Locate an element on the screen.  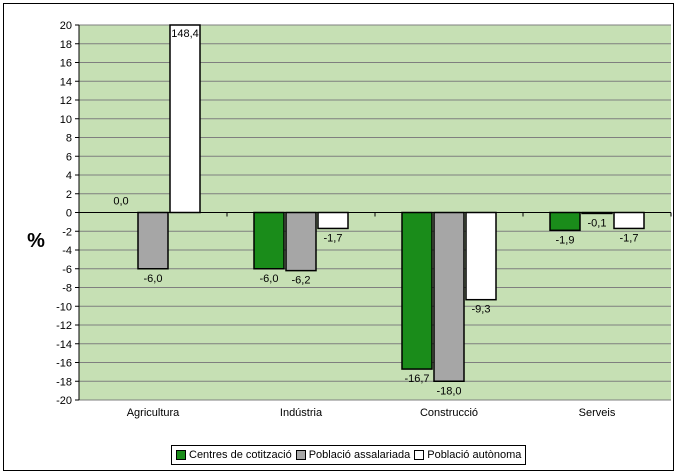
y-tick-label: -2 is located at coordinates (67, 232).